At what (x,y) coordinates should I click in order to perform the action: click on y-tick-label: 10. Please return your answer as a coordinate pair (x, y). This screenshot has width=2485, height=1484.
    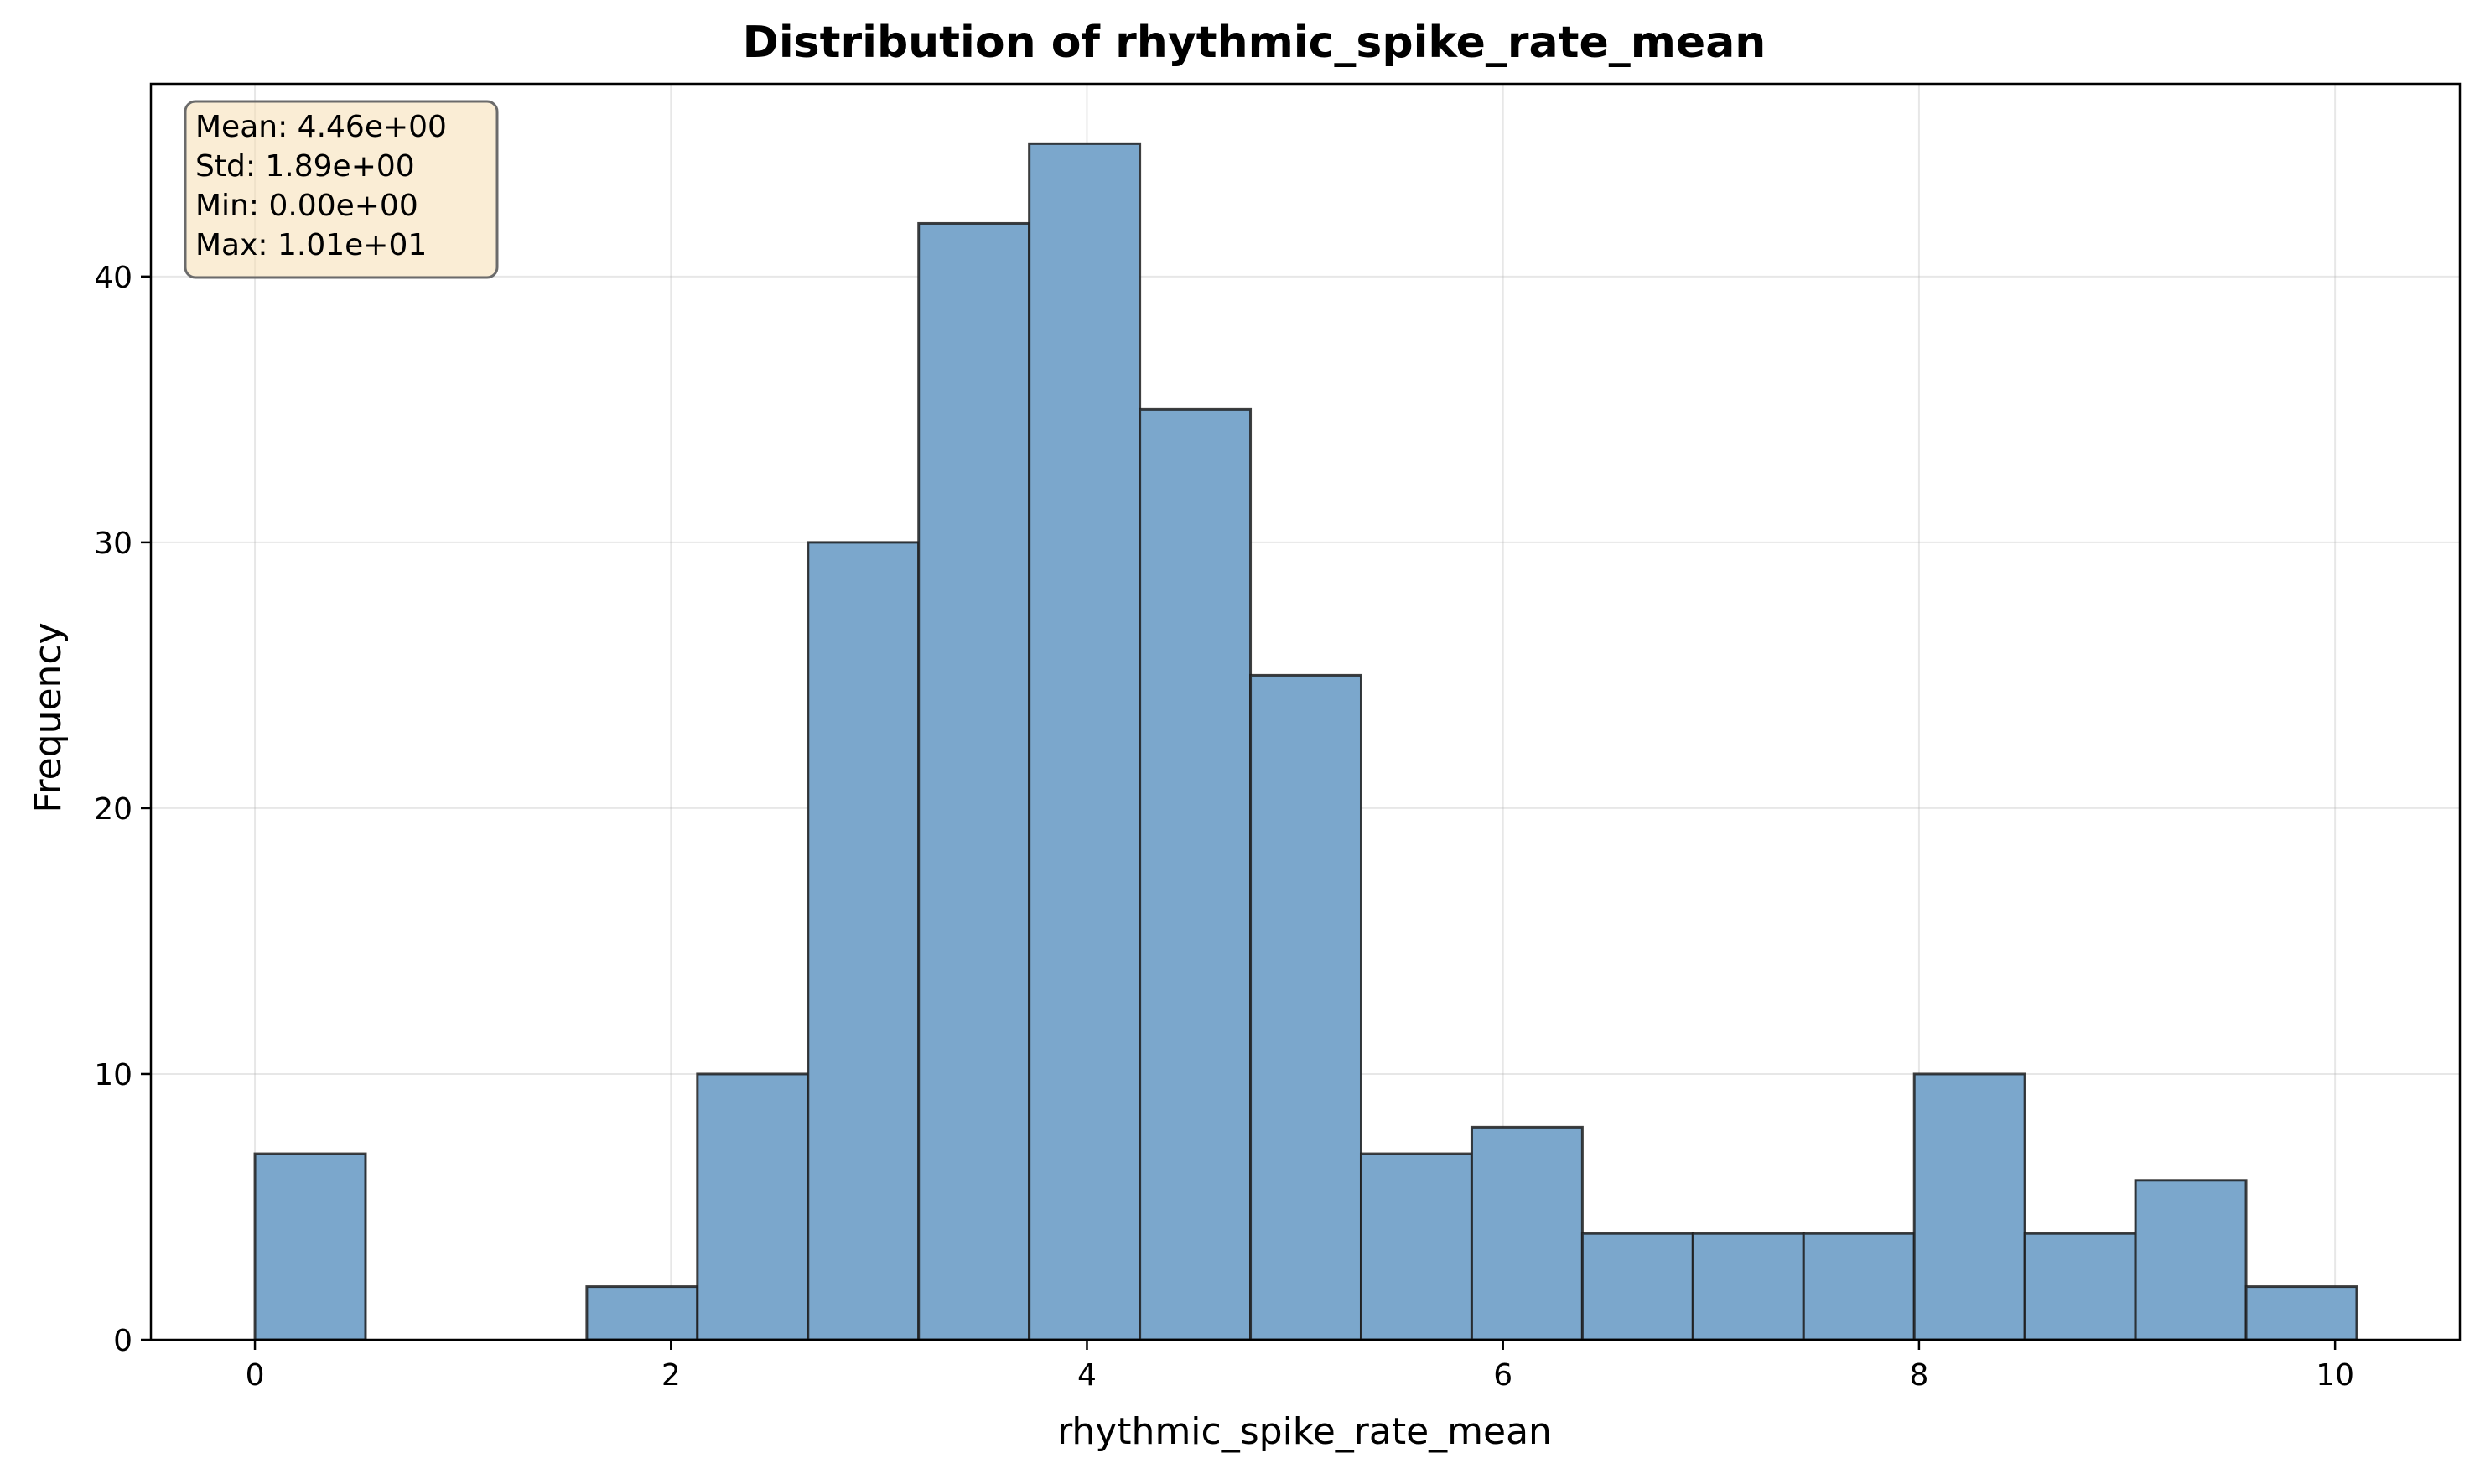
    Looking at the image, I should click on (113, 1075).